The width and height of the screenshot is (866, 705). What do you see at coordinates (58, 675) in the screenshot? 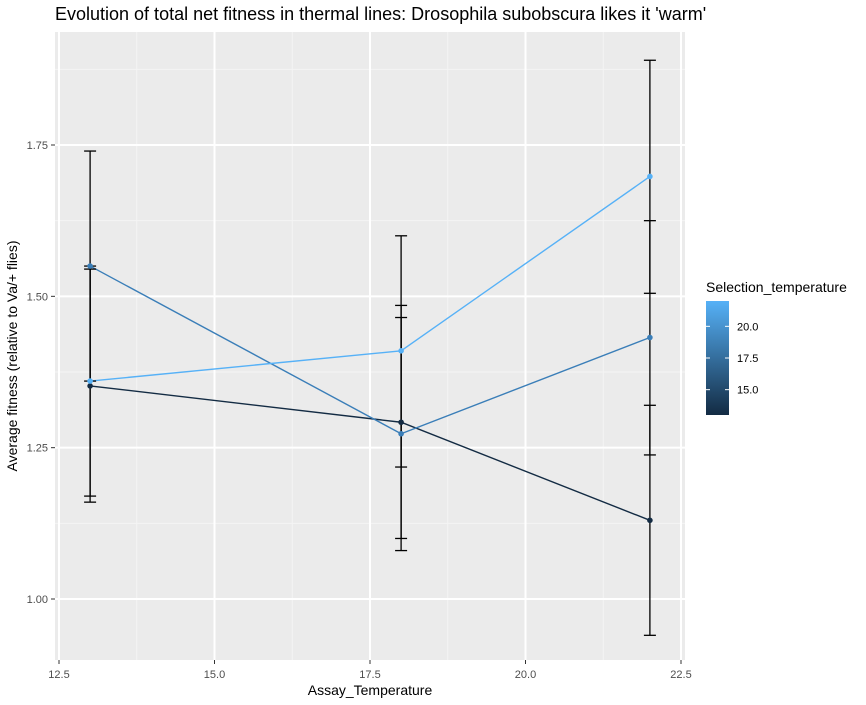
I see `x-tick-label: 12.5` at bounding box center [58, 675].